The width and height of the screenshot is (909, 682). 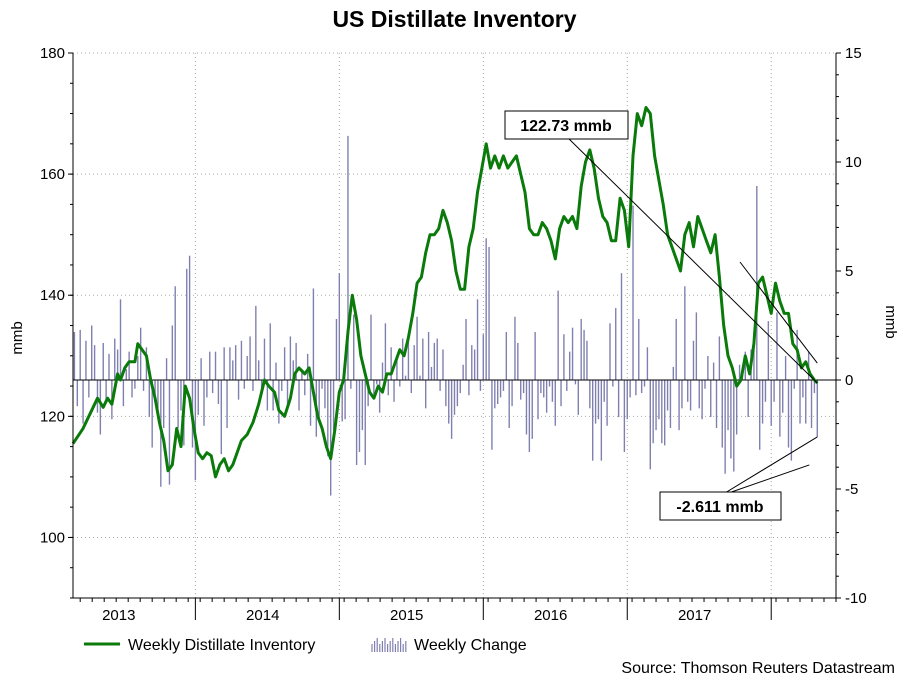 I want to click on callout-box-inventory, so click(x=566, y=125).